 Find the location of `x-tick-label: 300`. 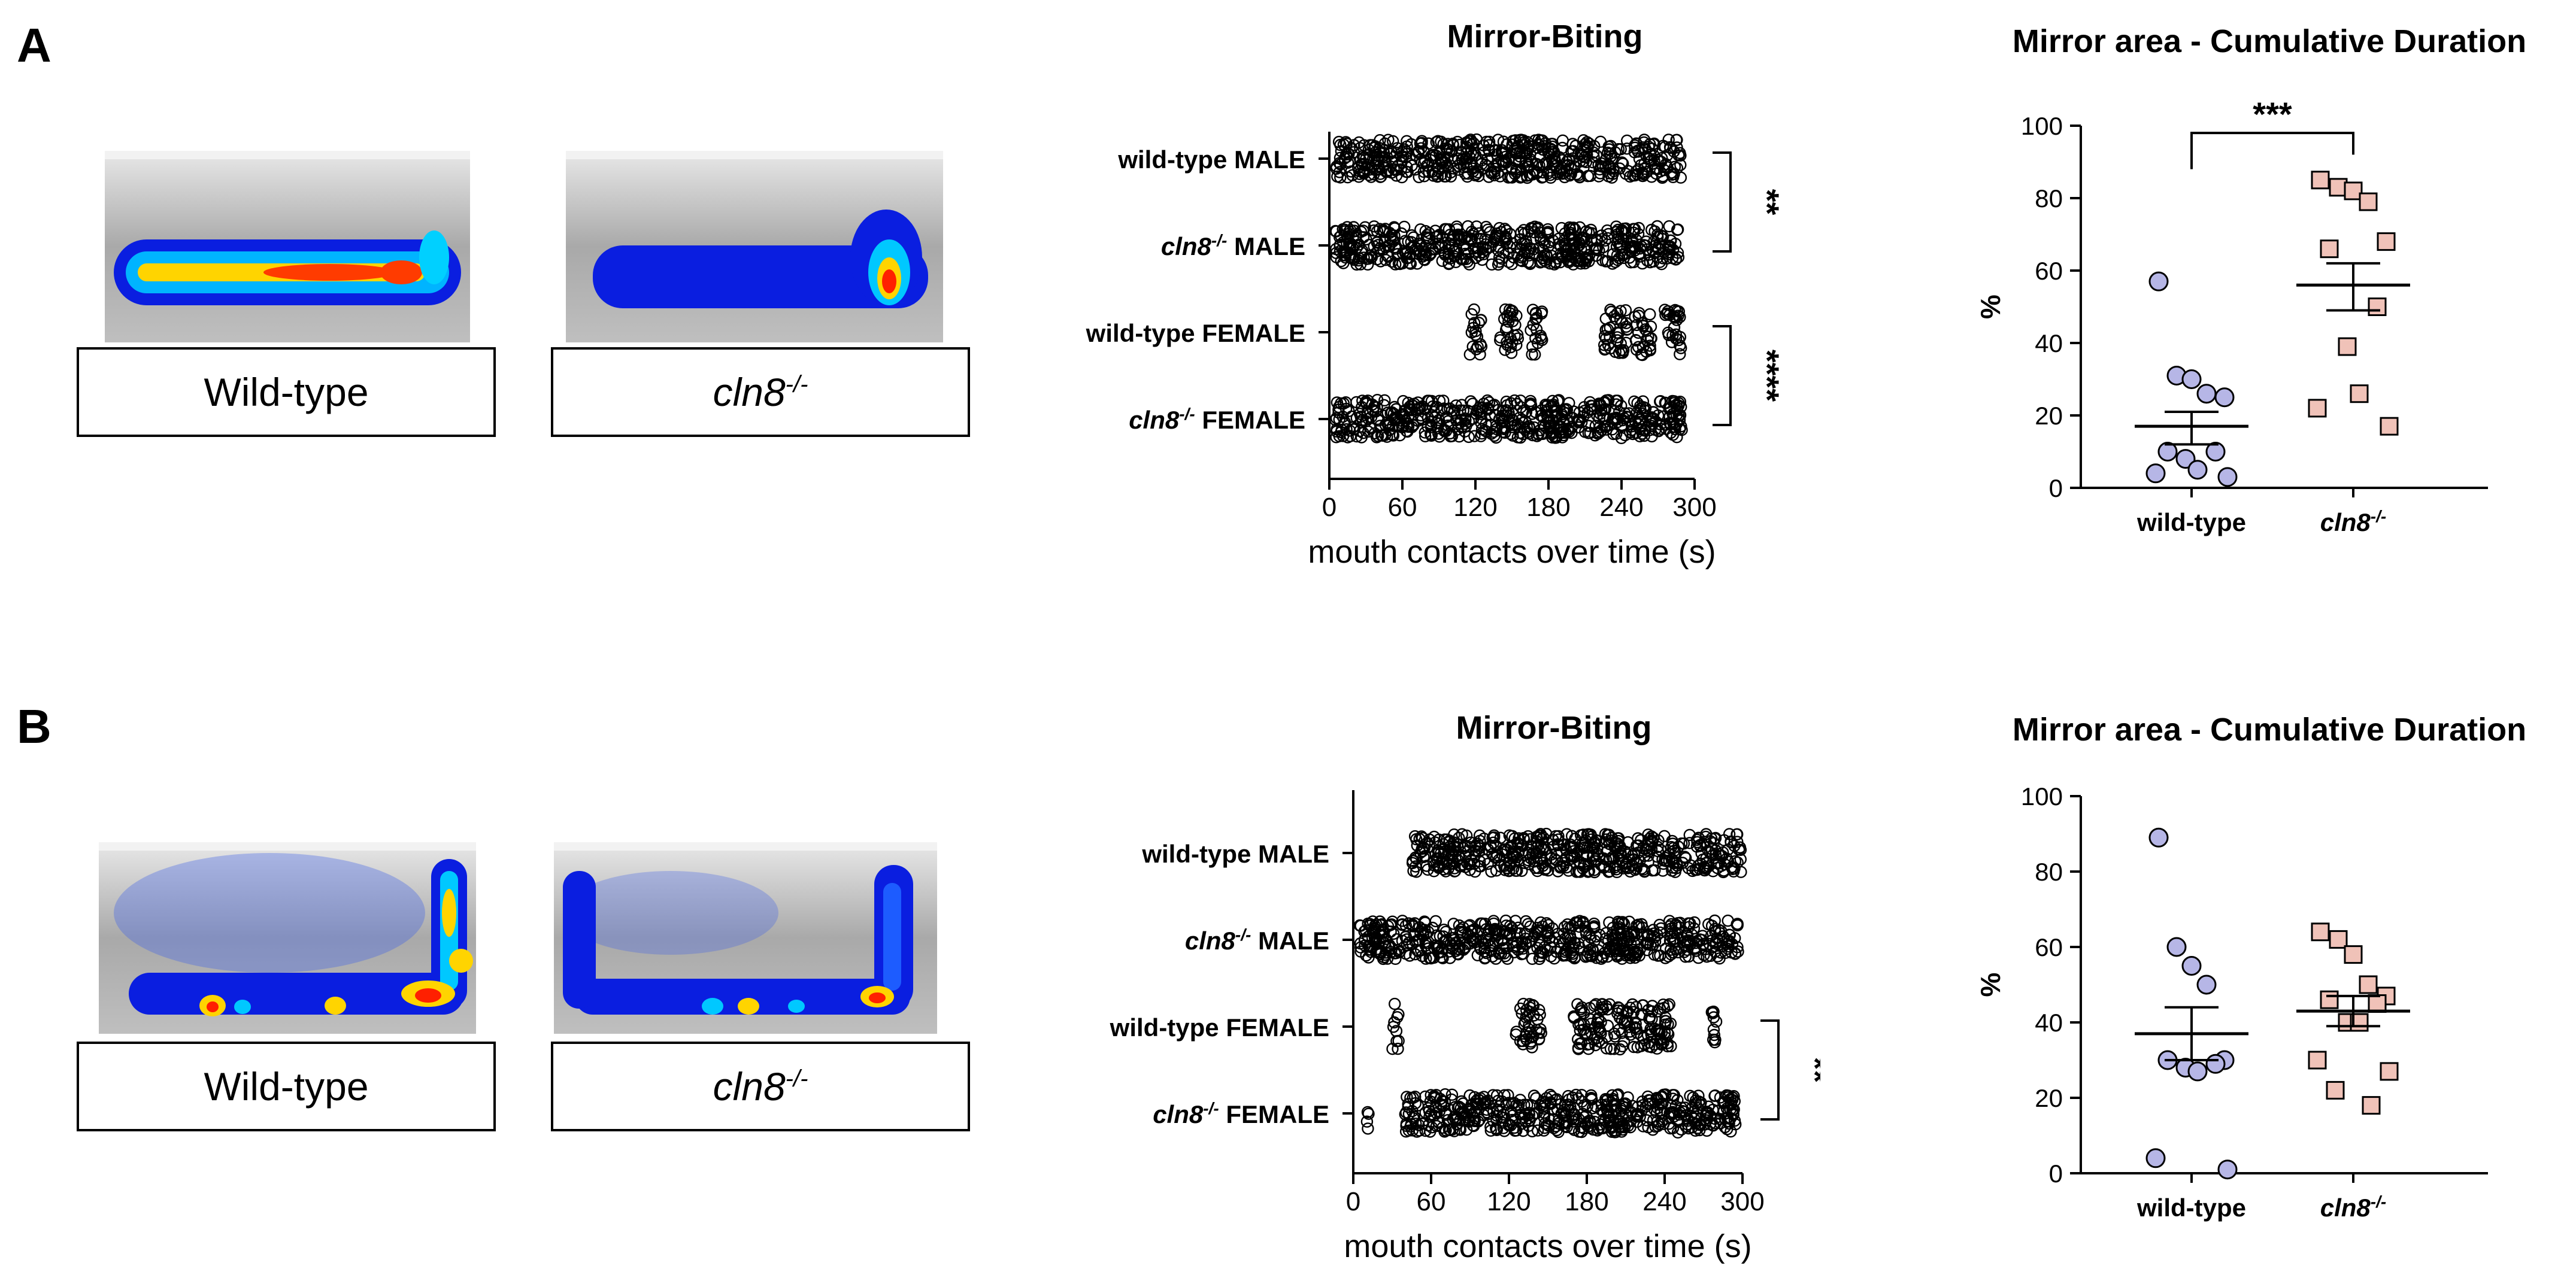

x-tick-label: 300 is located at coordinates (1742, 1201).